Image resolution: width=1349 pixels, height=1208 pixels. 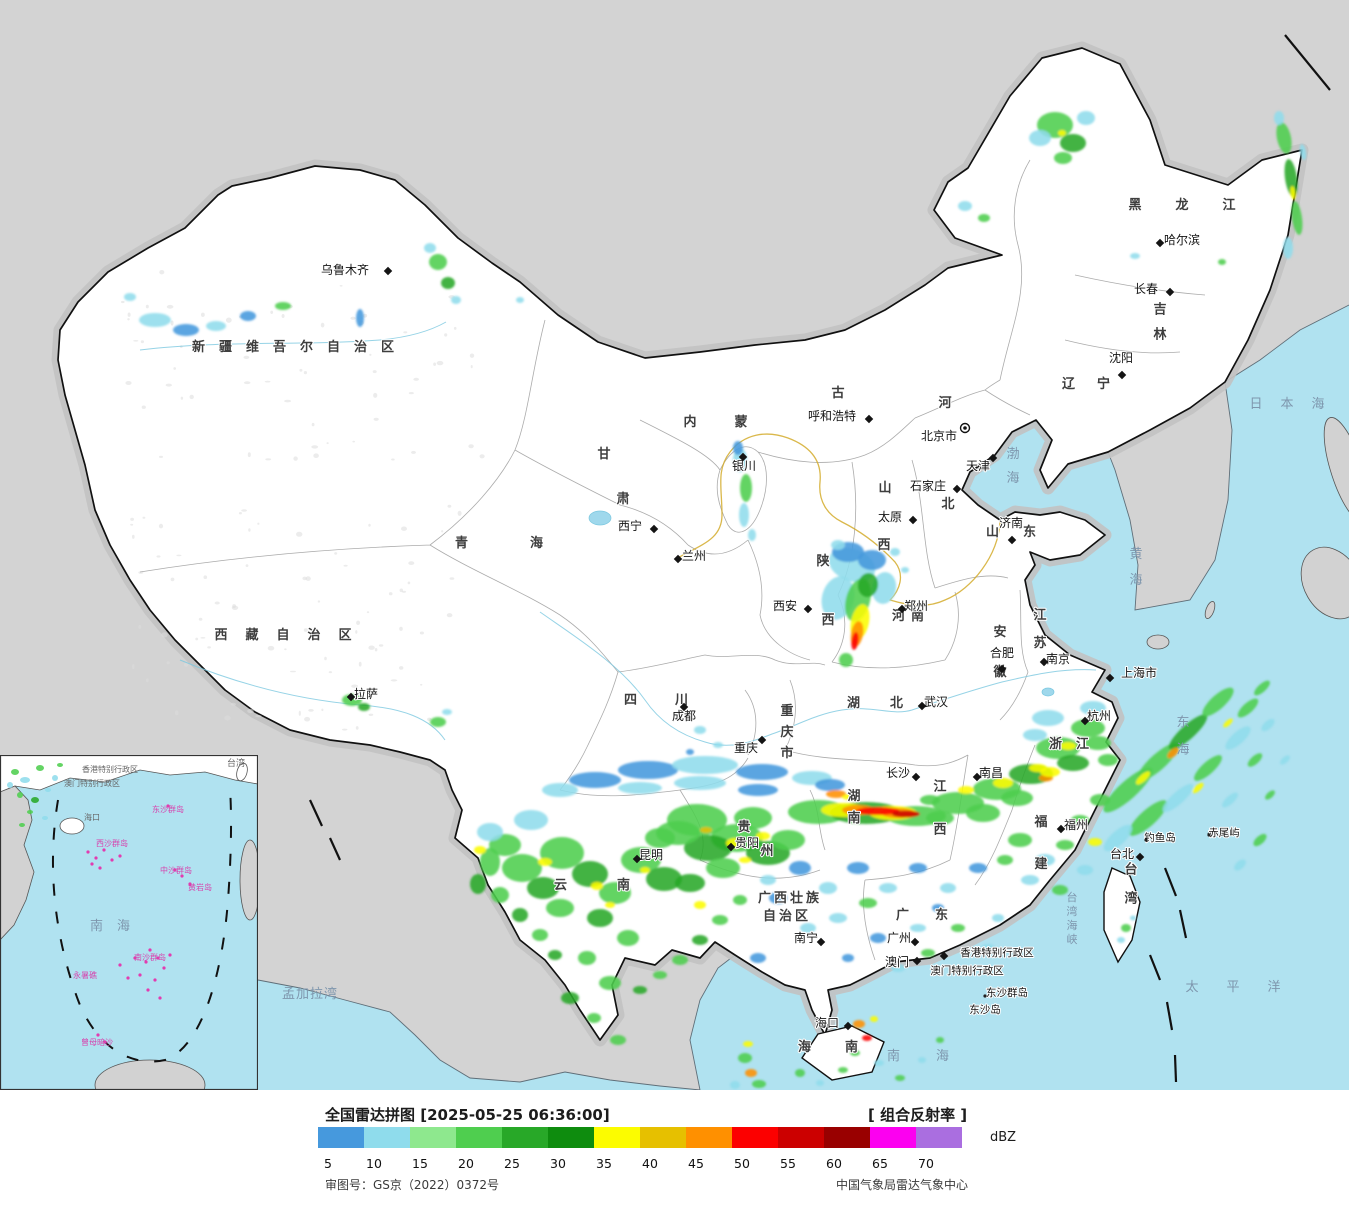 I want to click on boundary-dash, so click(x=335, y=849).